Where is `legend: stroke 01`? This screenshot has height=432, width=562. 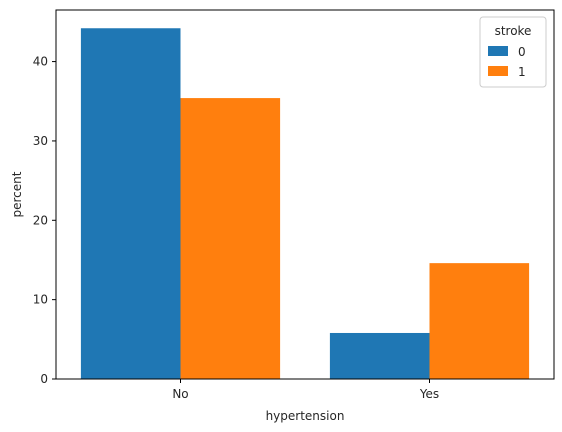
legend: stroke 01 is located at coordinates (513, 52).